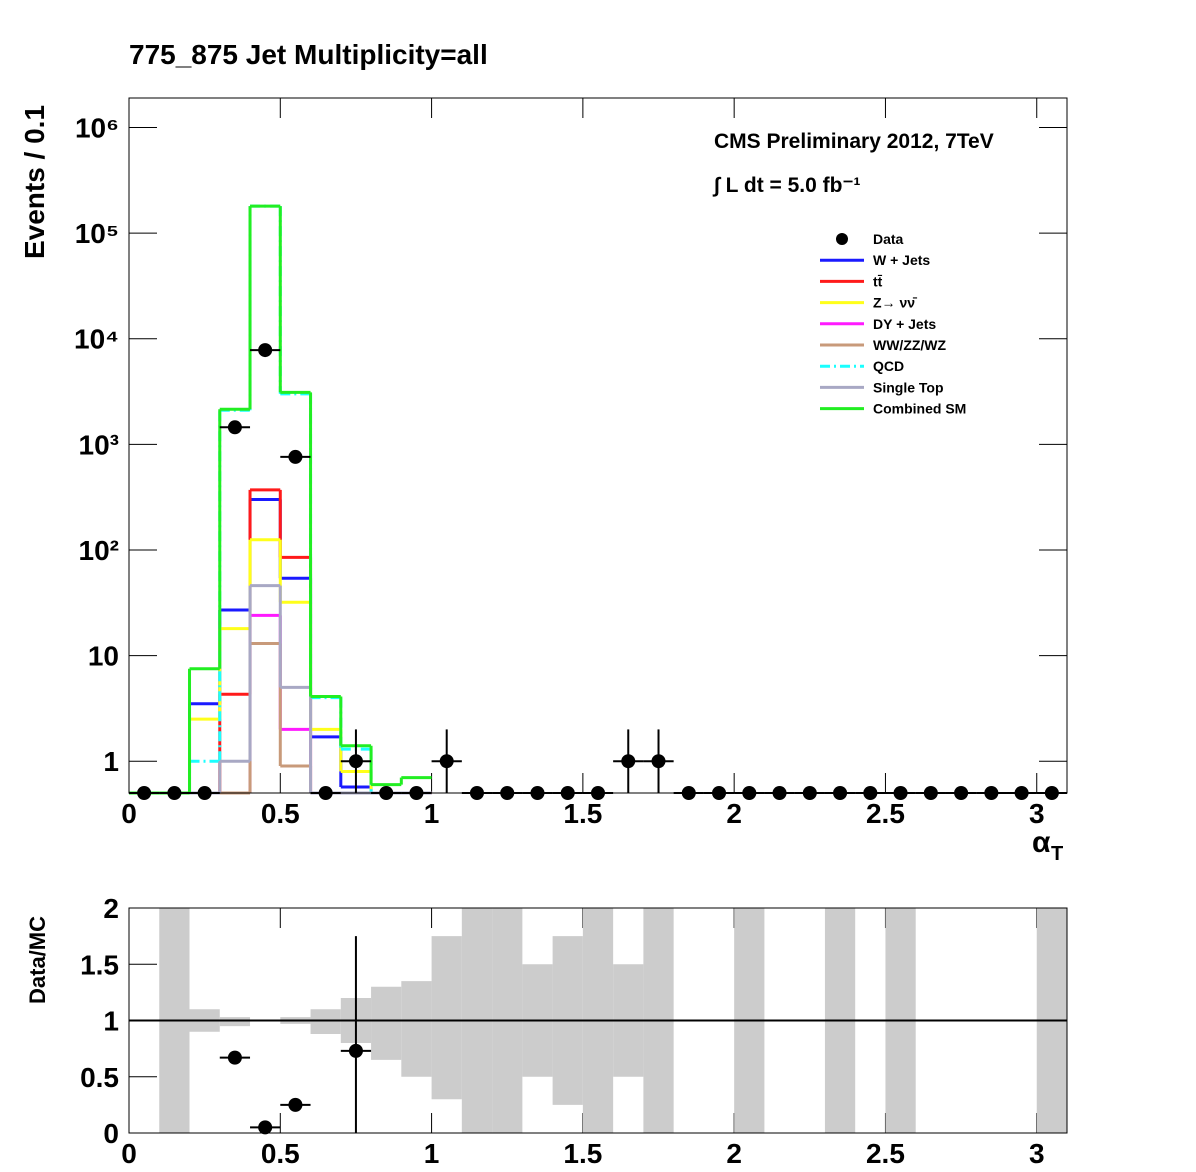 The width and height of the screenshot is (1196, 1172). Describe the element at coordinates (842, 239) in the screenshot. I see `legend-marker` at that location.